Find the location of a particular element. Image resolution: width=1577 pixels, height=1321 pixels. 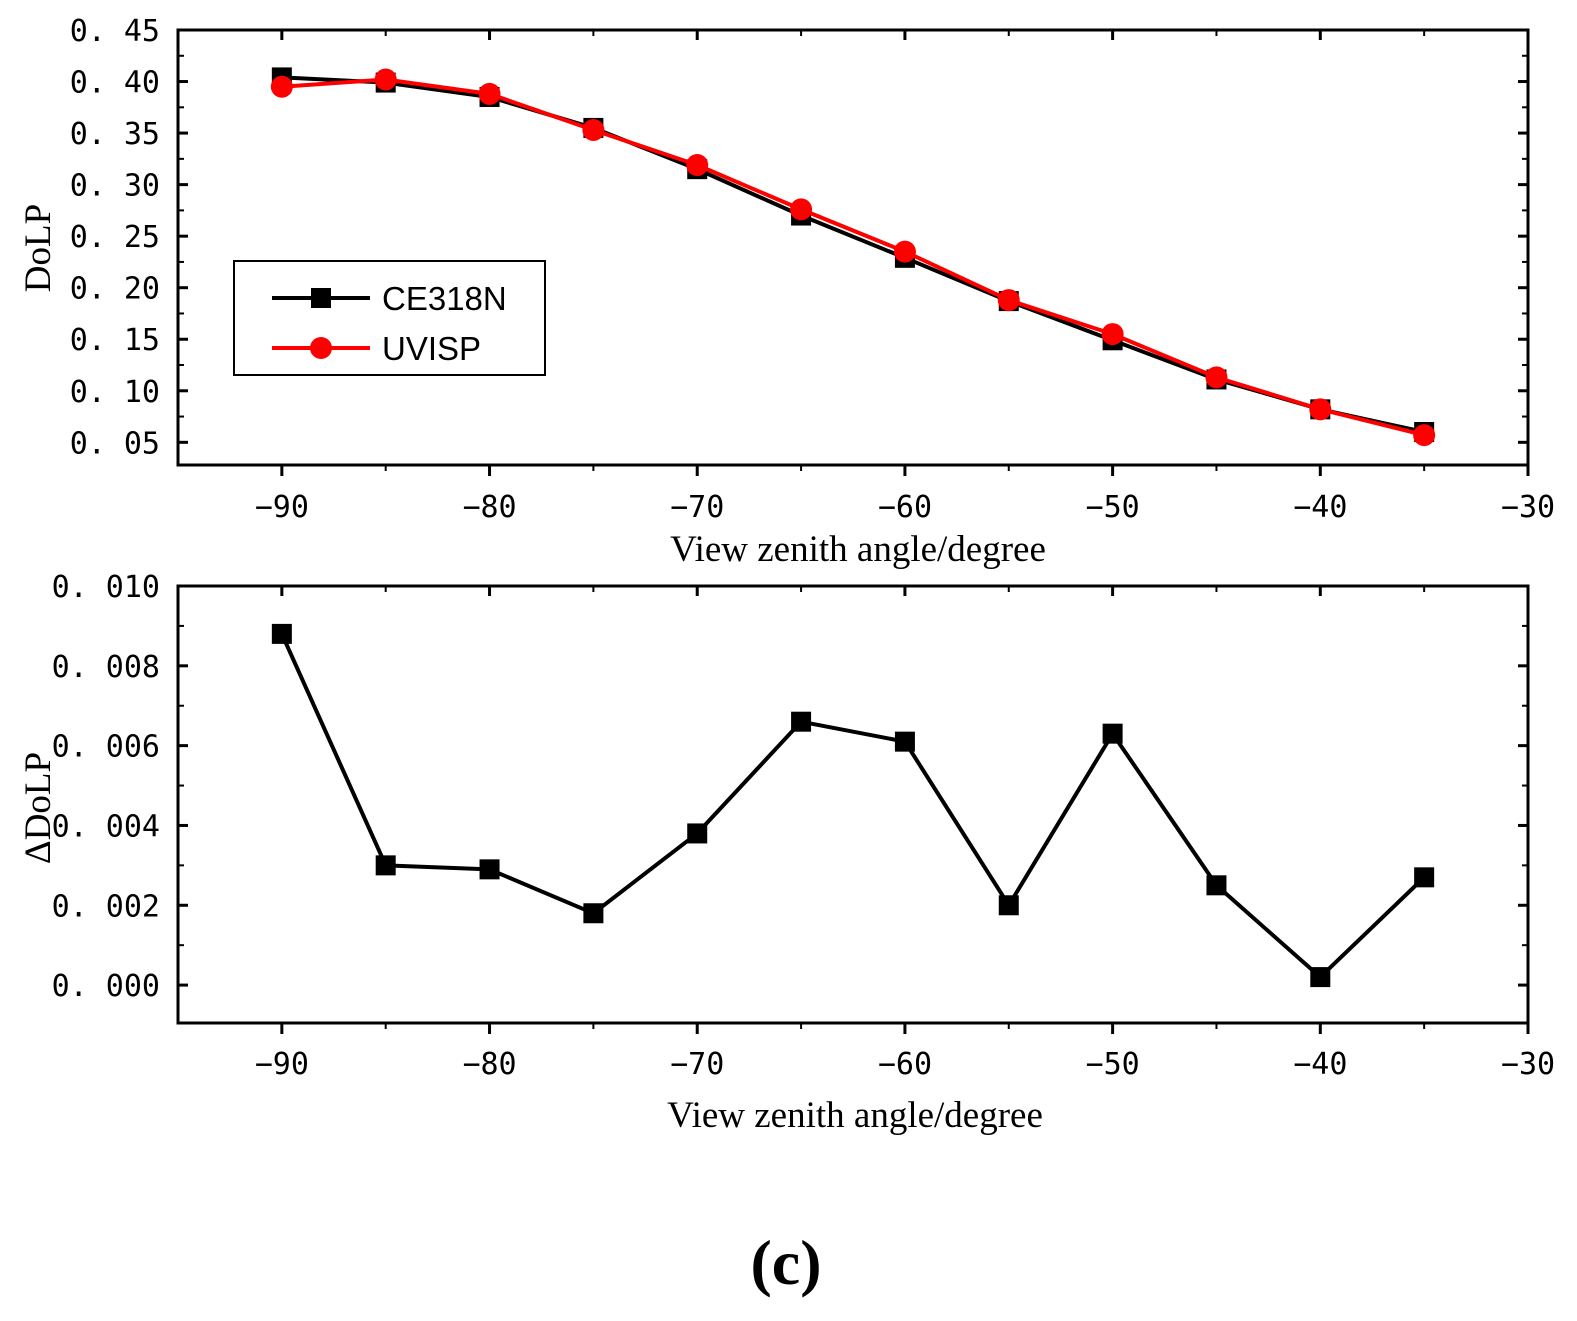

y-axis-title: DoLP is located at coordinates (38, 248).